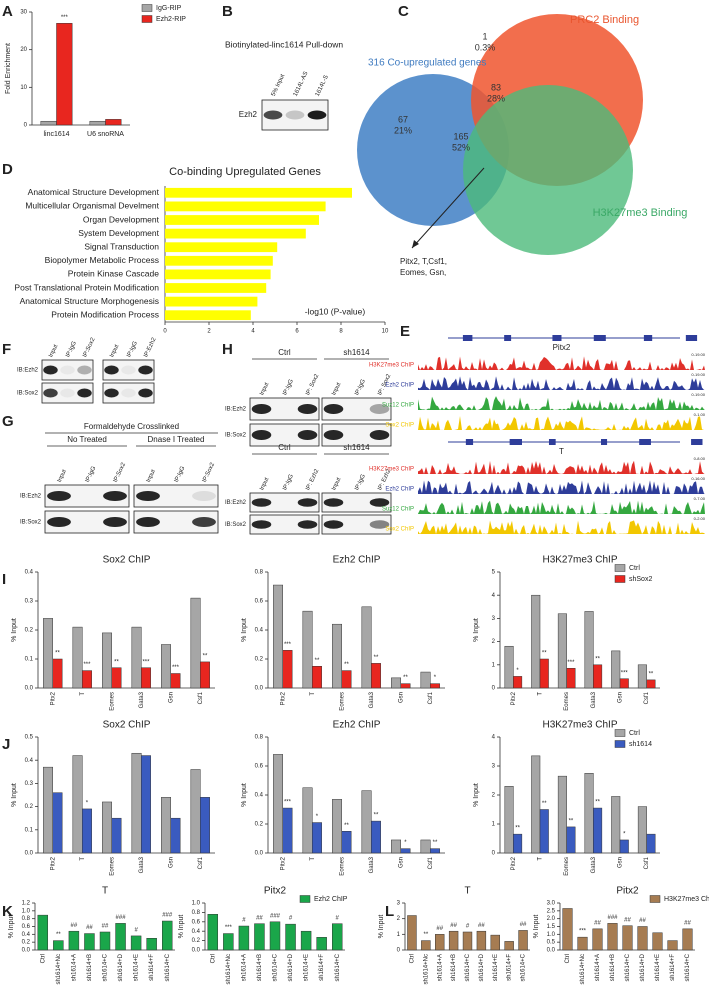  Describe the element at coordinates (28, 394) in the screenshot. I see `row-label: IB:Sox2` at that location.